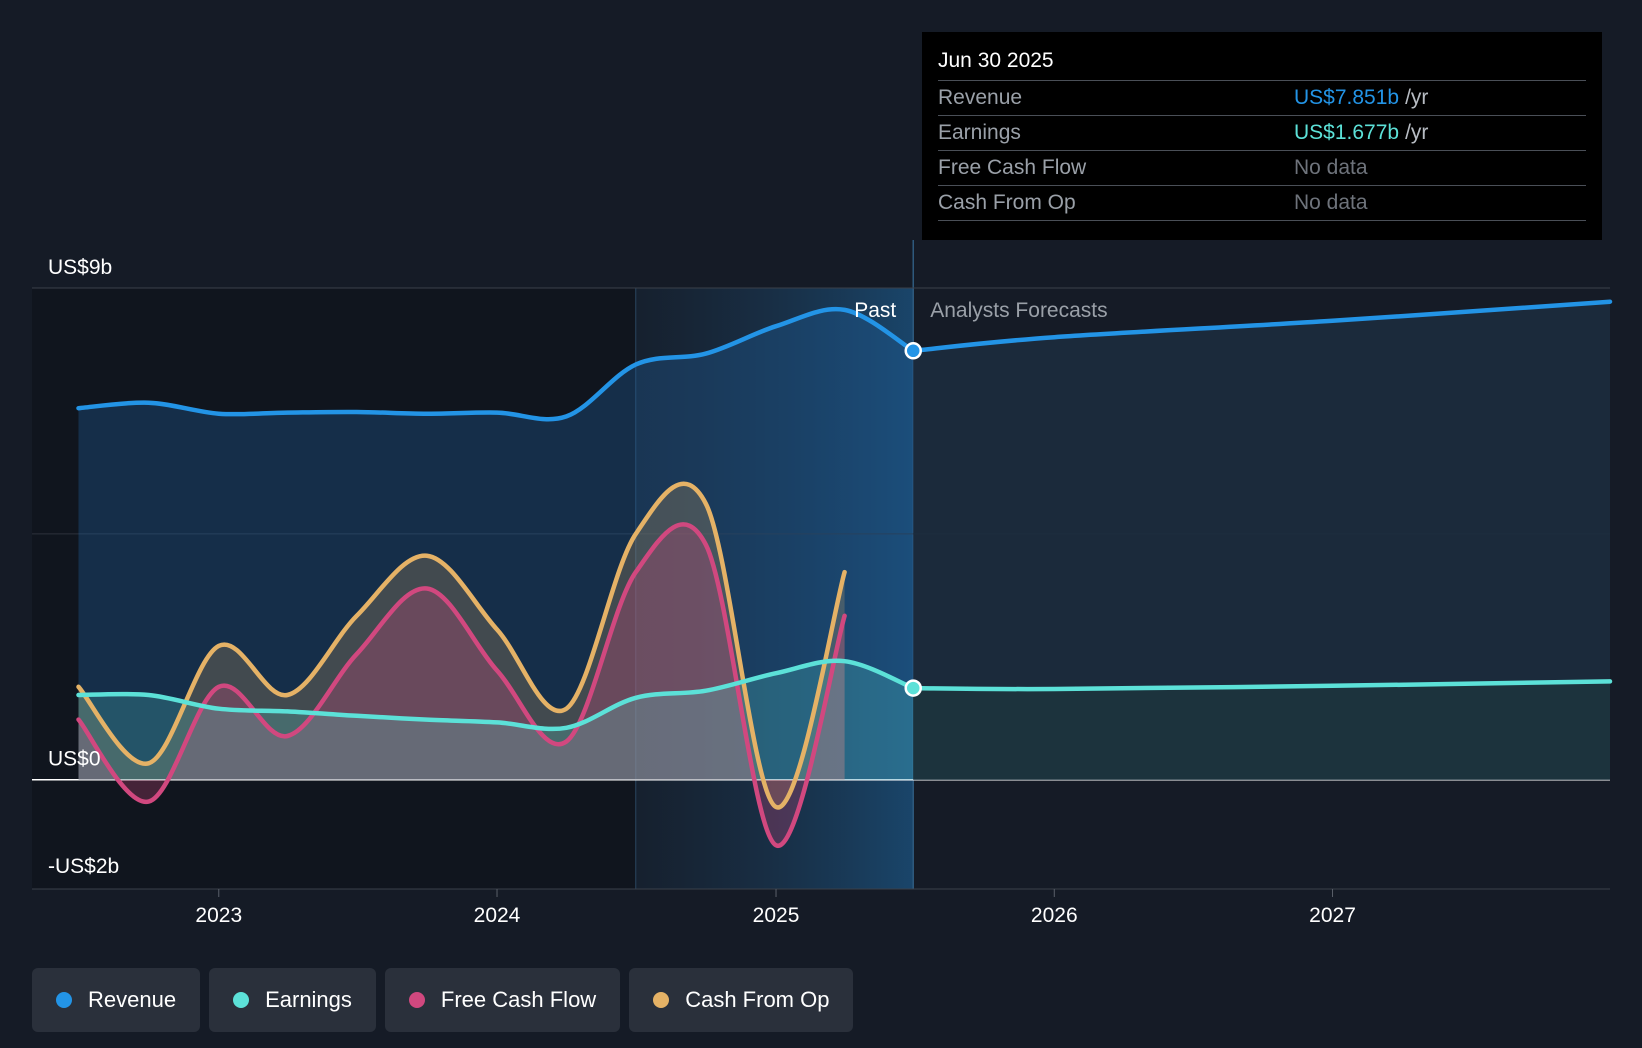 The height and width of the screenshot is (1048, 1642). Describe the element at coordinates (80, 267) in the screenshot. I see `y-axis-label: US$9b` at that location.